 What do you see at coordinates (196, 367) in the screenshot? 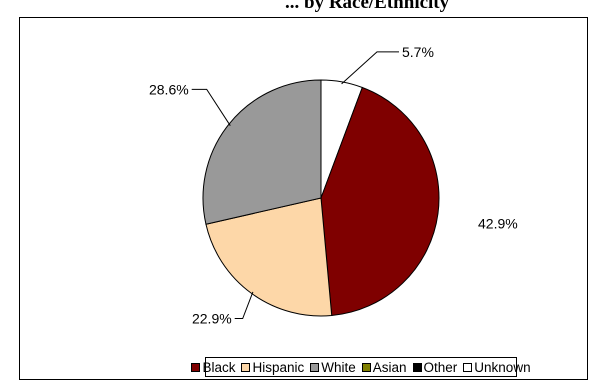
I see `legend-swatch-black` at bounding box center [196, 367].